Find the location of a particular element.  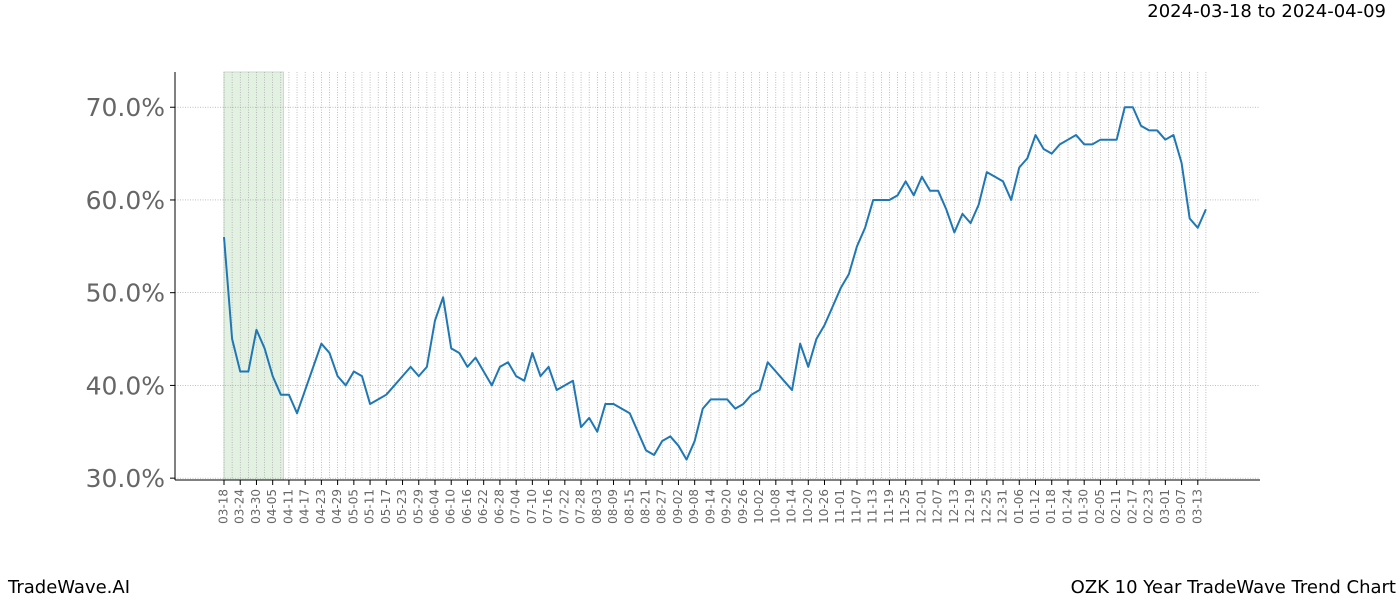

x-tick-label: 07-04 is located at coordinates (516, 506).